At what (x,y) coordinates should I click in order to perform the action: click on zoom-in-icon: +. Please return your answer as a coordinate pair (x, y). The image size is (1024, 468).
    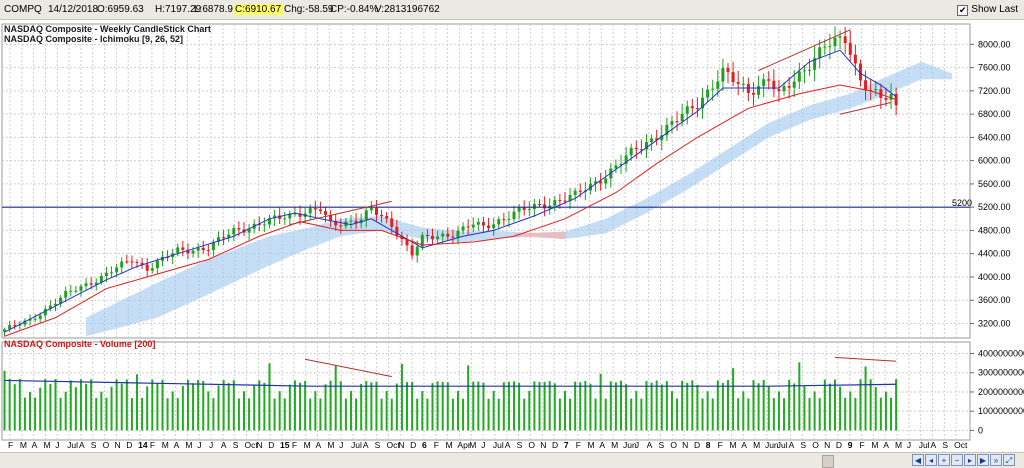
    Looking at the image, I should click on (944, 460).